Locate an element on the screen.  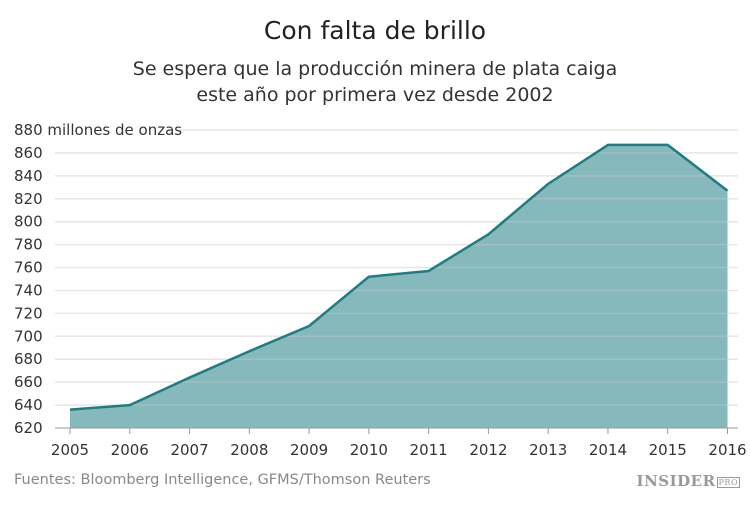
y-tick-label: 720 is located at coordinates (28, 313).